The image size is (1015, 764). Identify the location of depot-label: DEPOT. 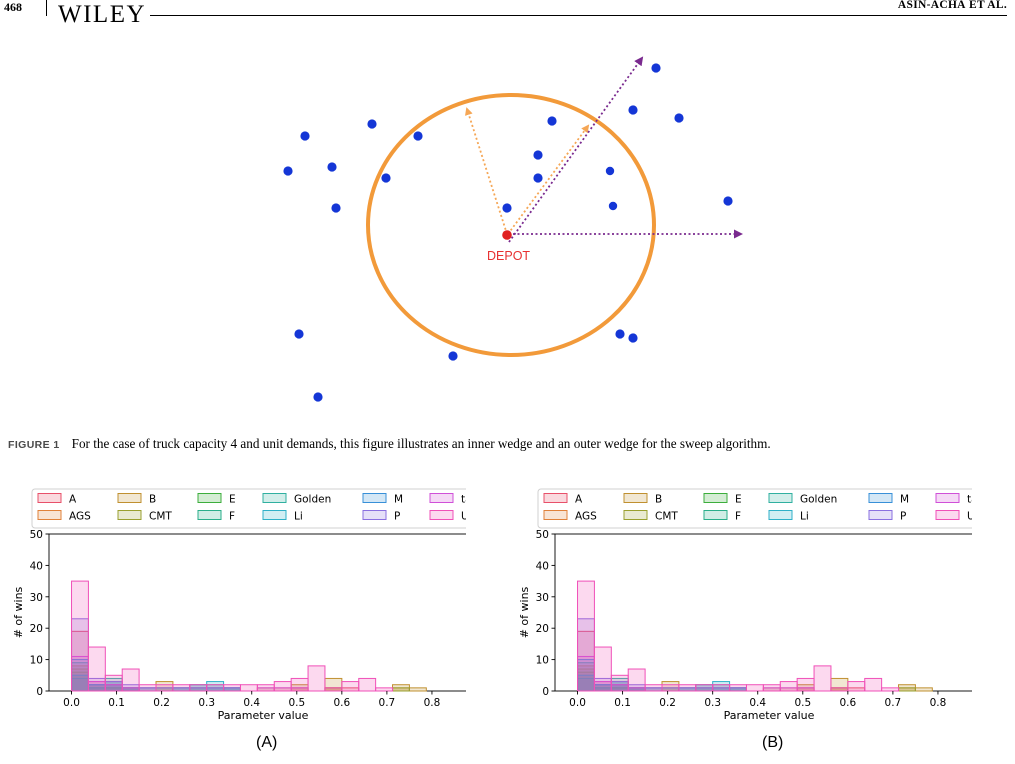
(508, 256).